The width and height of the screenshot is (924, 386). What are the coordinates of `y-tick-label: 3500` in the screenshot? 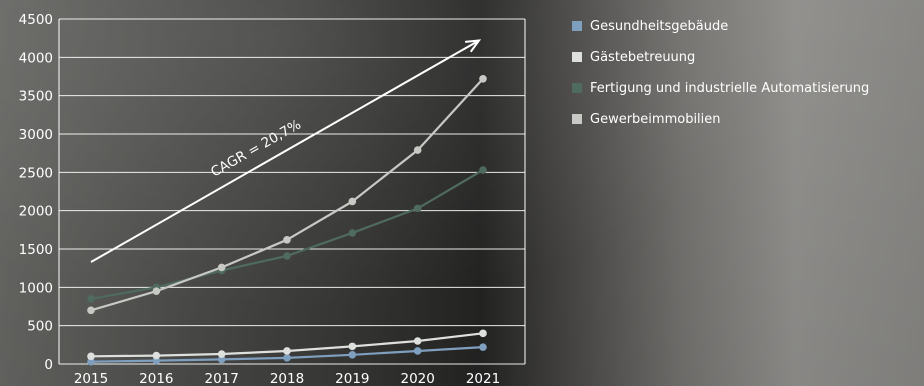 It's located at (36, 97).